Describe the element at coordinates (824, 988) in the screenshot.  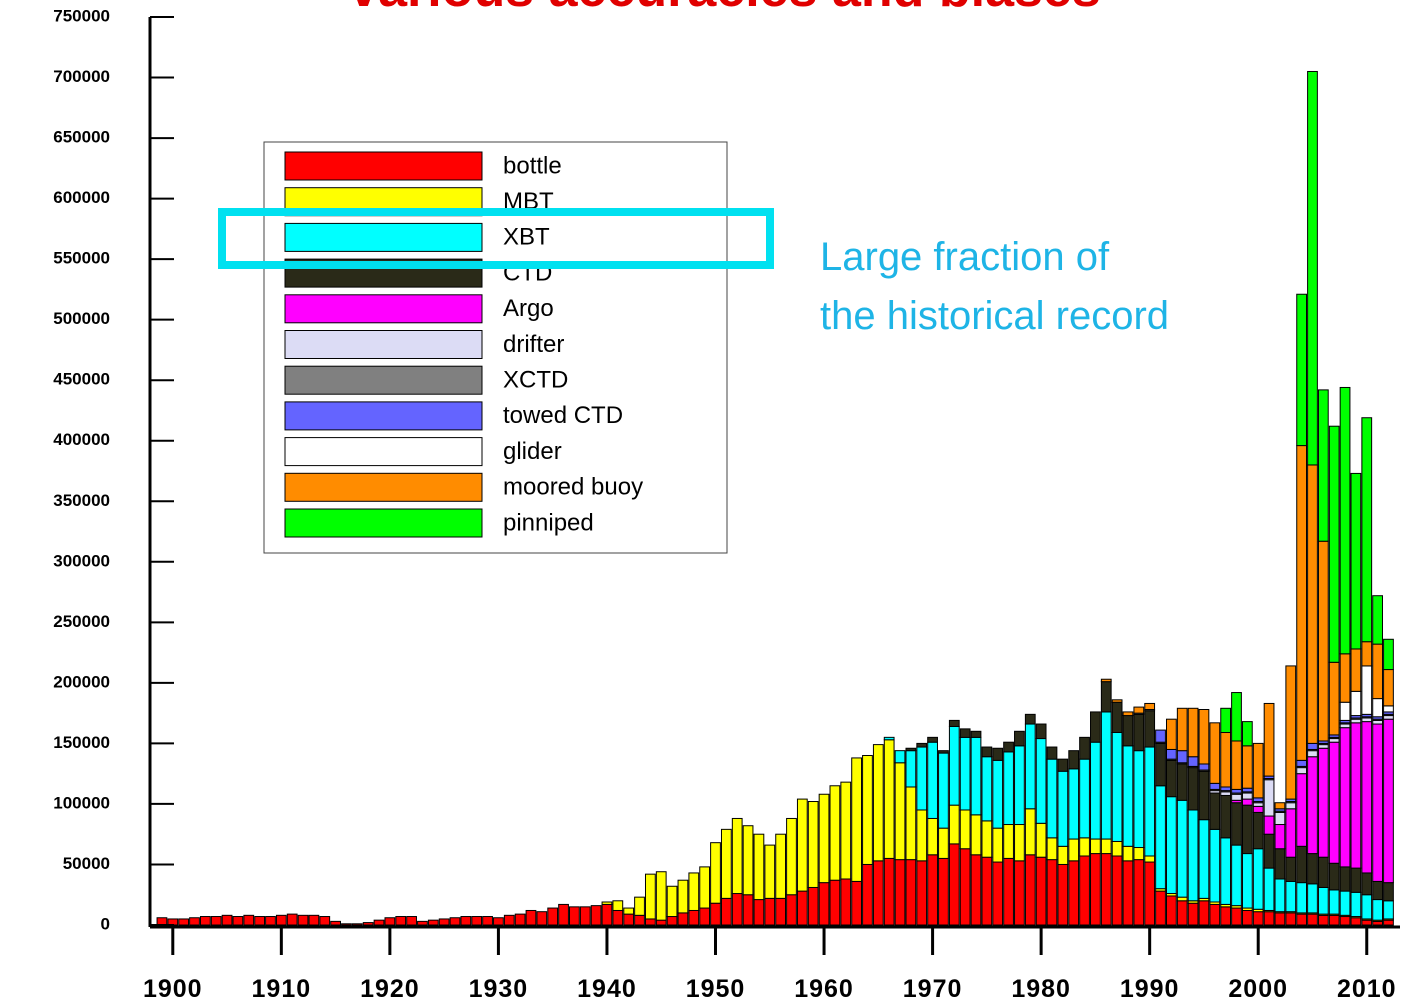
I see `x-tick-label: 1960` at that location.